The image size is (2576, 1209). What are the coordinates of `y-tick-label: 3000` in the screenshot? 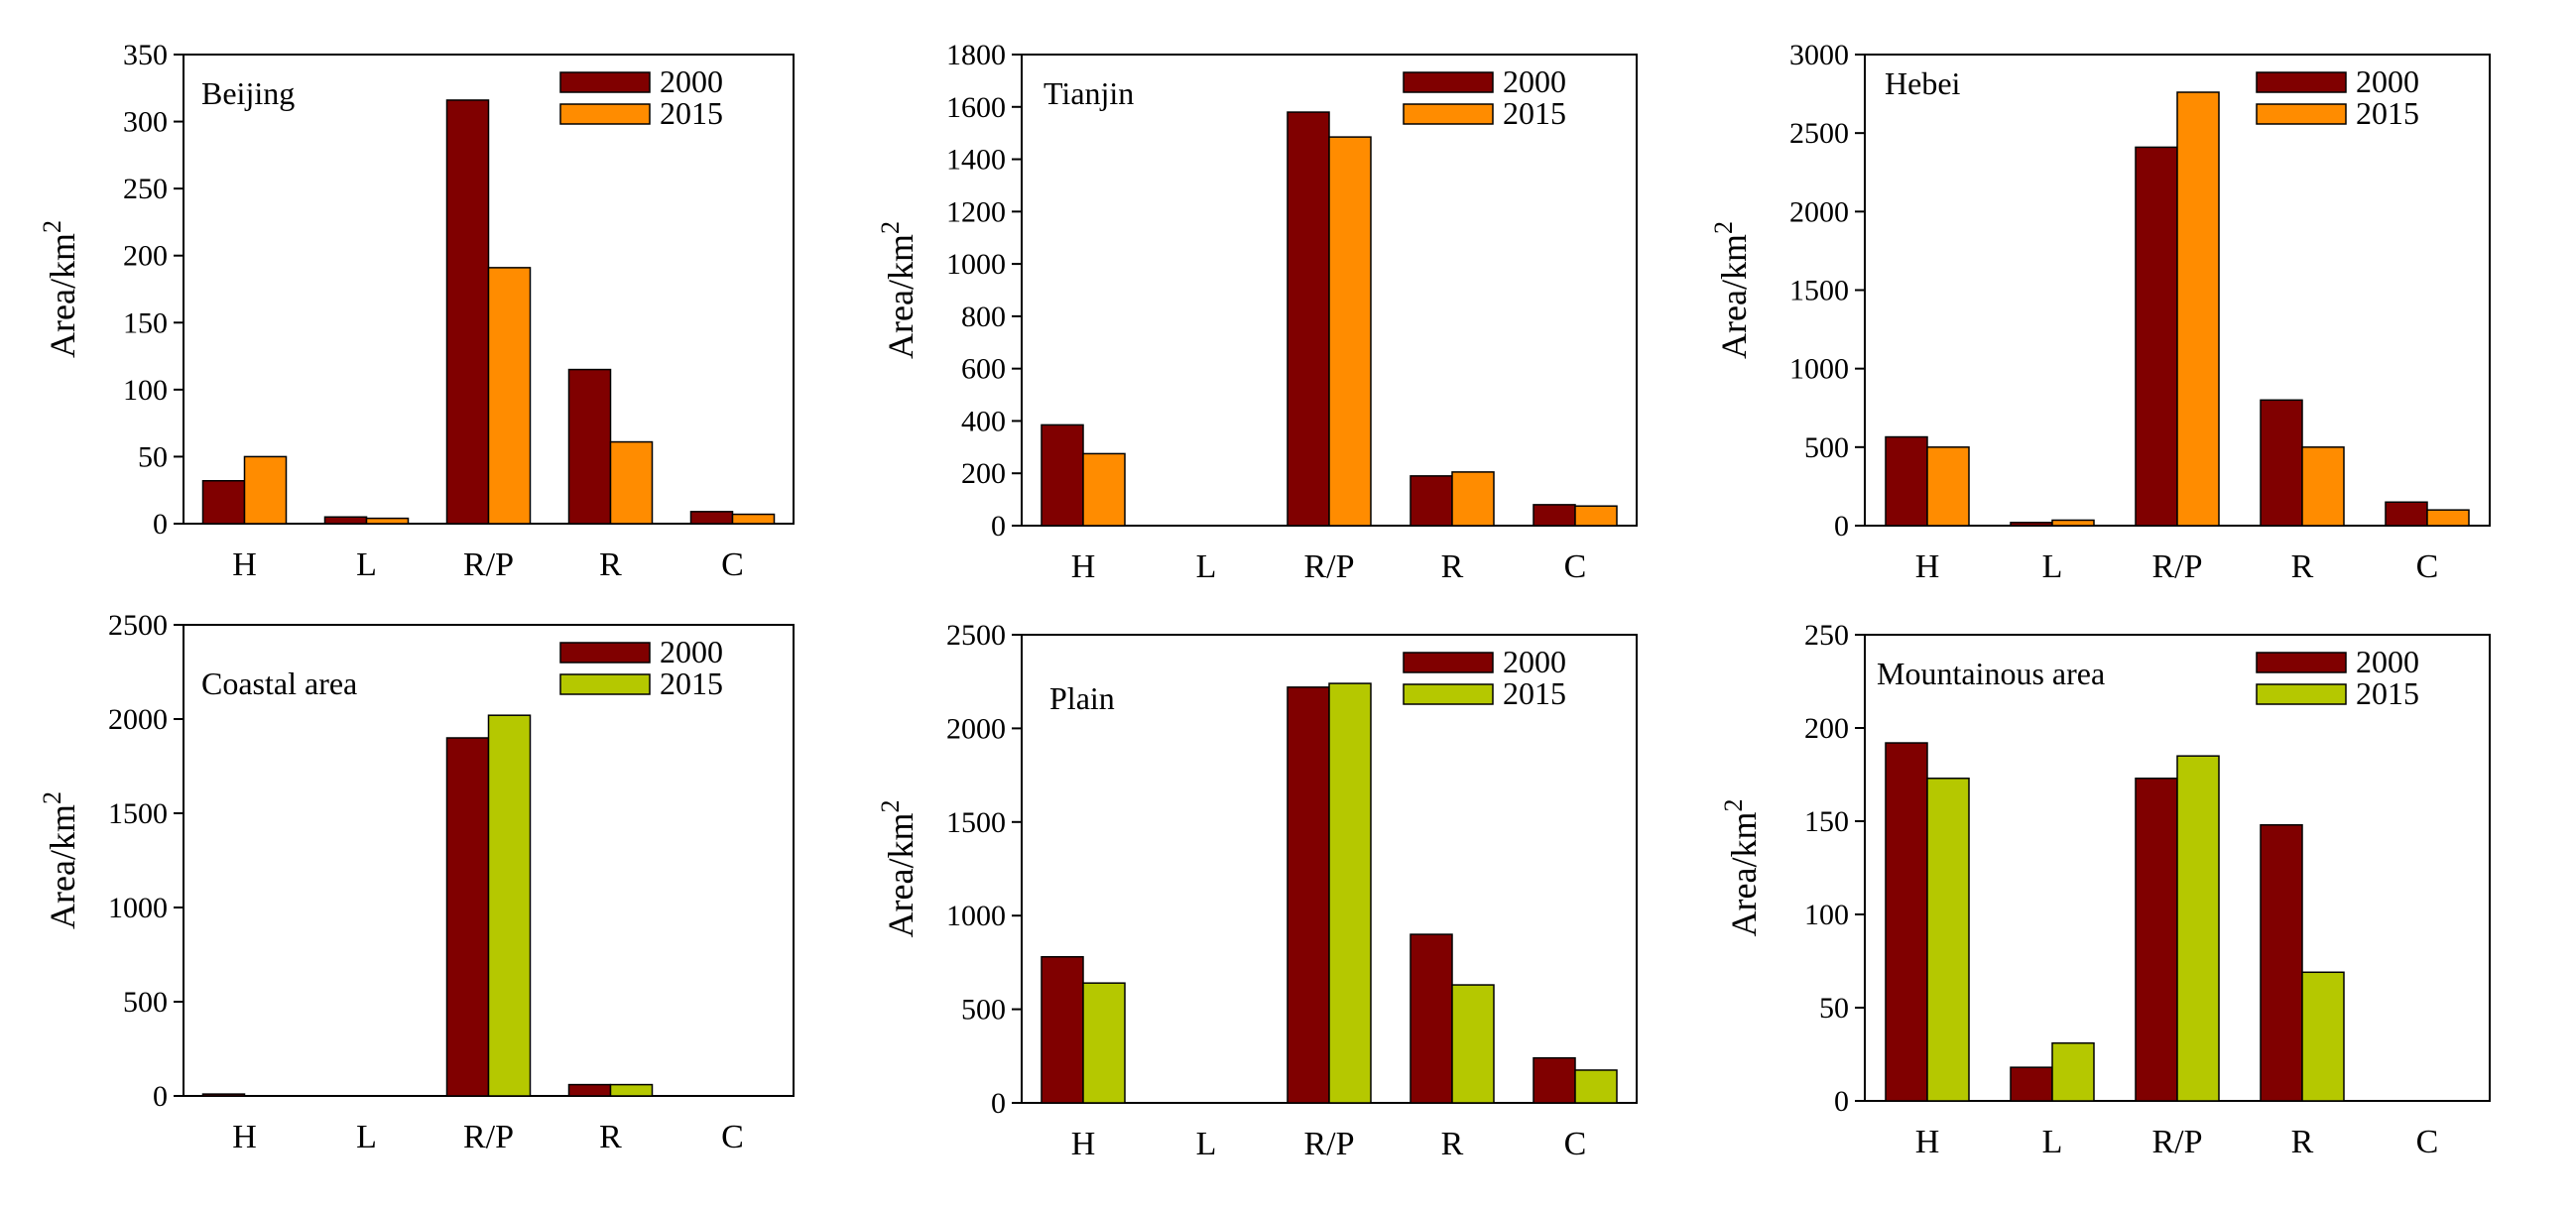 It's located at (1819, 55).